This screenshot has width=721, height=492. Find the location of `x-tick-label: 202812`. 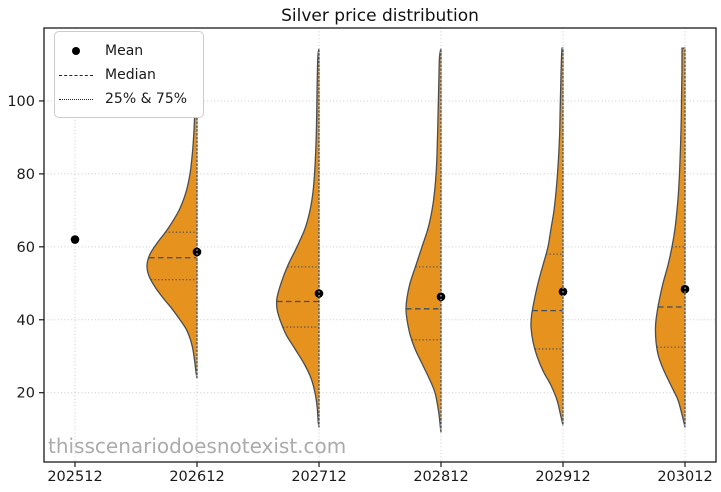

x-tick-label: 202812 is located at coordinates (440, 477).